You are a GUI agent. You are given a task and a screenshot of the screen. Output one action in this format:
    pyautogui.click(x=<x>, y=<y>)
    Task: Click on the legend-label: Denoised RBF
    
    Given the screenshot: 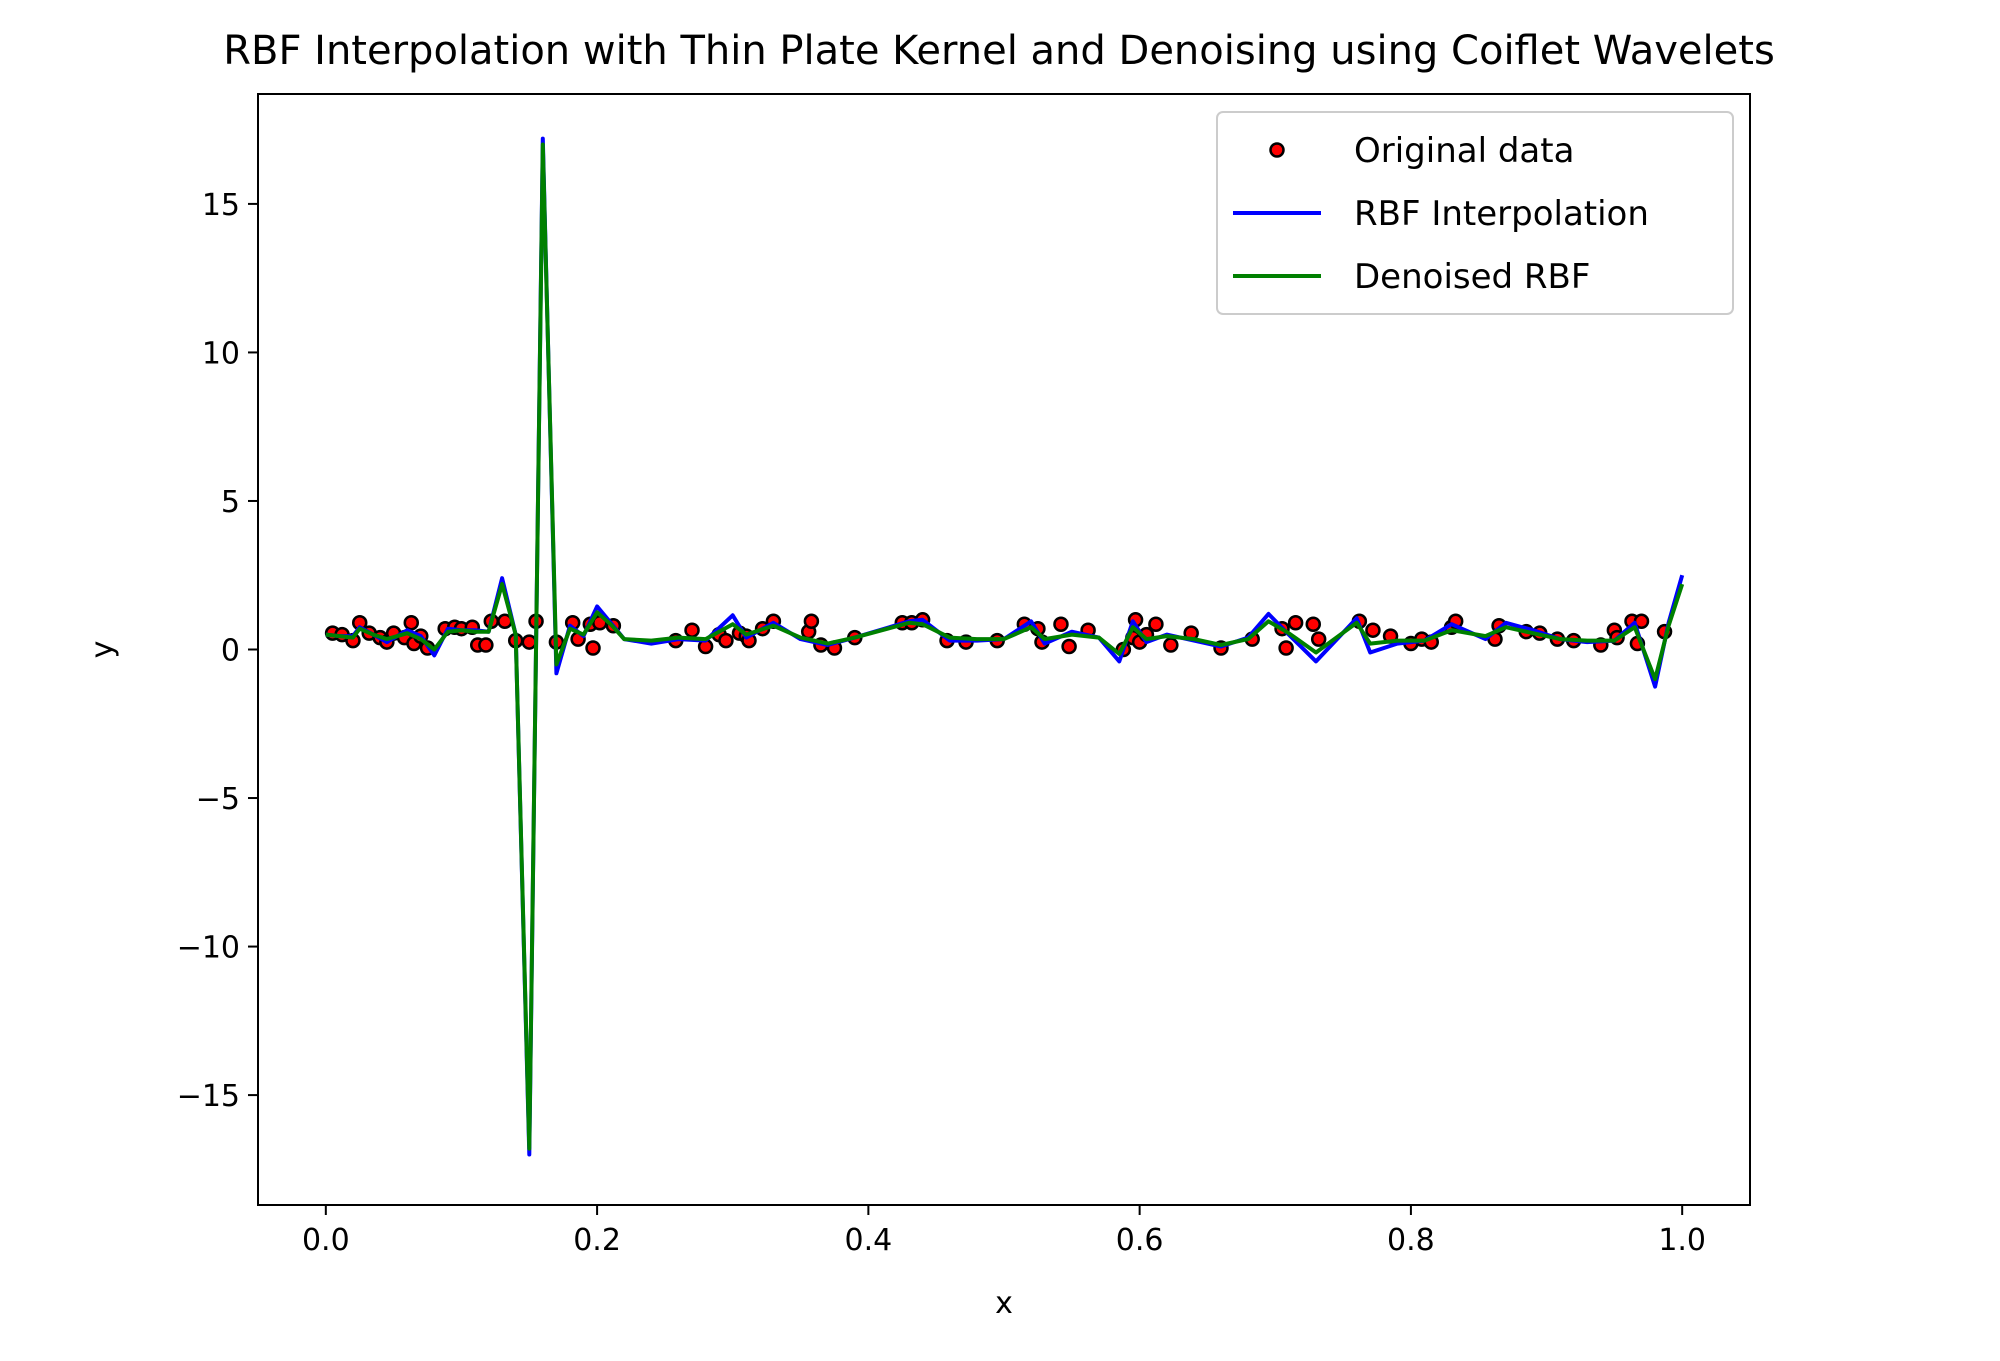 What is the action you would take?
    pyautogui.click(x=1472, y=277)
    